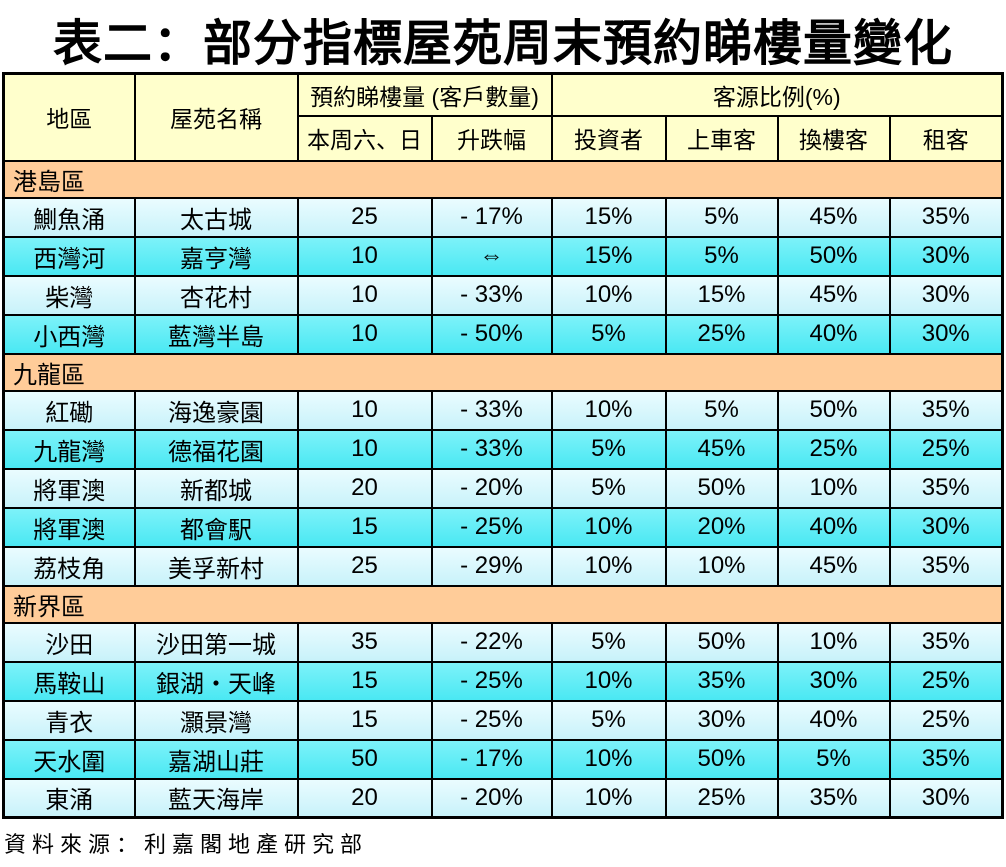 Image resolution: width=1006 pixels, height=867 pixels. I want to click on section-label: 新界區, so click(503, 604).